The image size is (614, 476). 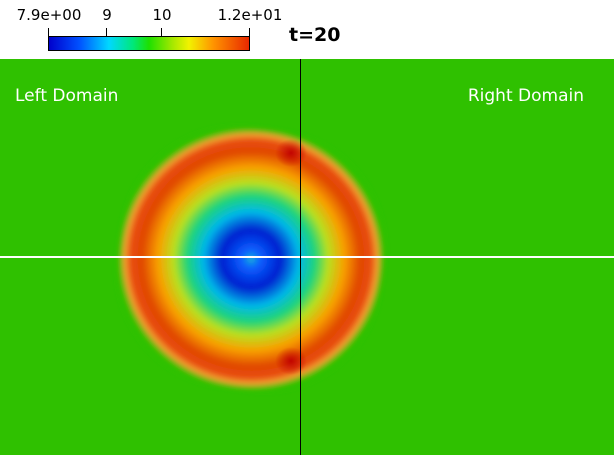 What do you see at coordinates (307, 465) in the screenshot?
I see `footer-margin` at bounding box center [307, 465].